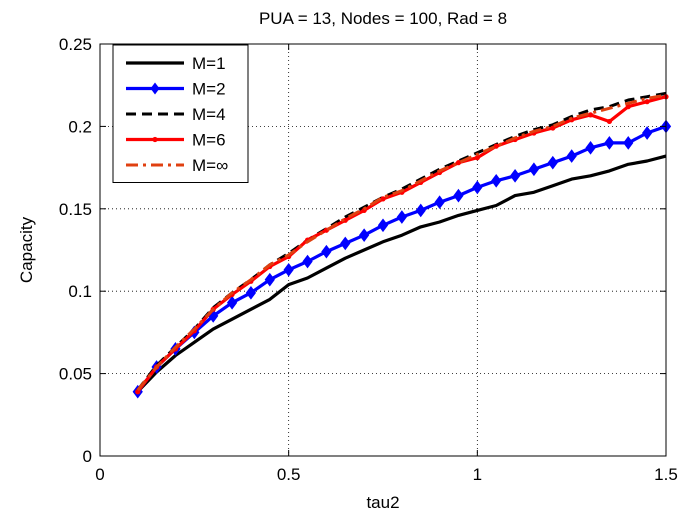 This screenshot has height=517, width=685. What do you see at coordinates (382, 502) in the screenshot?
I see `x-axis-title: tau2` at bounding box center [382, 502].